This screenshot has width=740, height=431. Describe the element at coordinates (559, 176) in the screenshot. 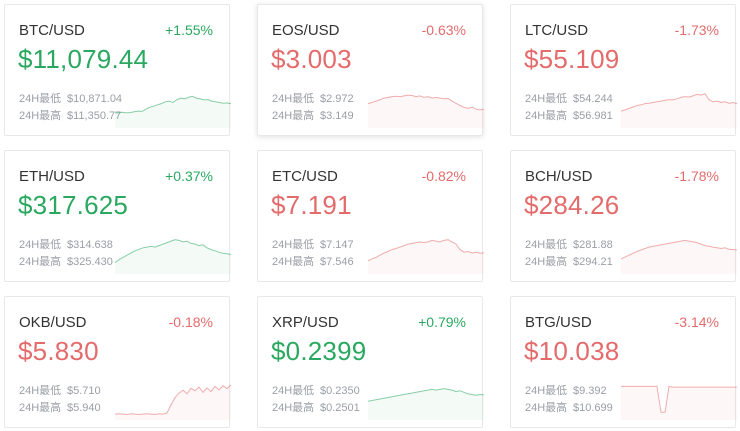

I see `pair-name: BCH/USD` at that location.